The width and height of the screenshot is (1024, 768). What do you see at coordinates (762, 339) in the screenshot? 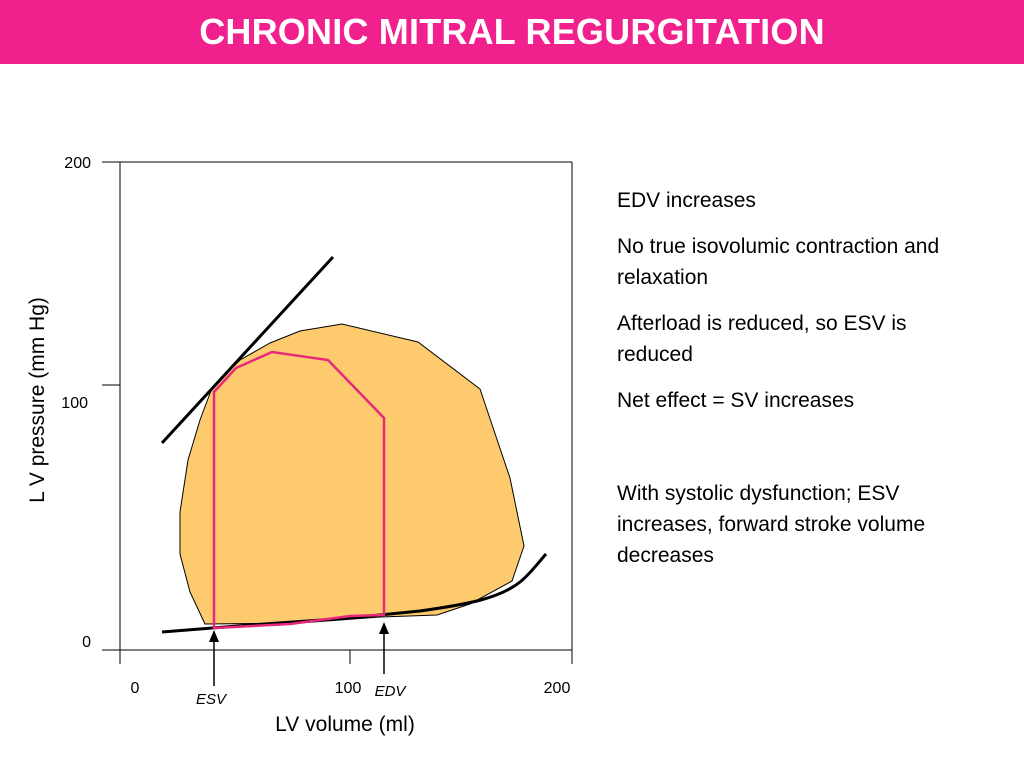
I see `note-afterload: Afterload is reduced, so ESV is reduced` at bounding box center [762, 339].